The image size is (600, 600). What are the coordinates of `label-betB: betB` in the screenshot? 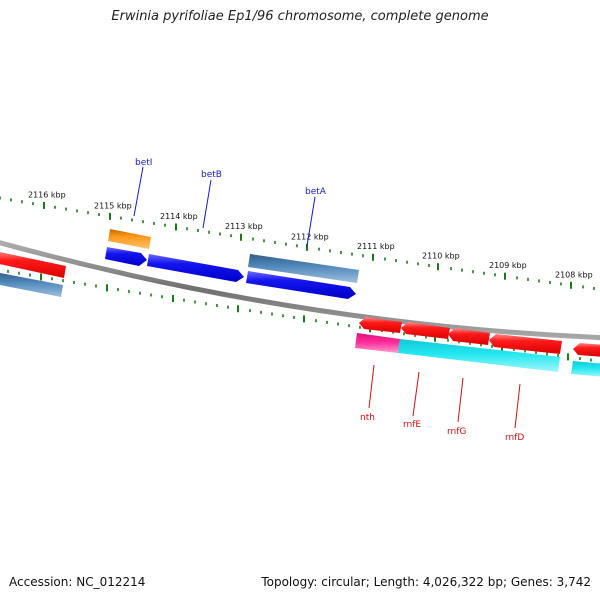 It's located at (211, 175).